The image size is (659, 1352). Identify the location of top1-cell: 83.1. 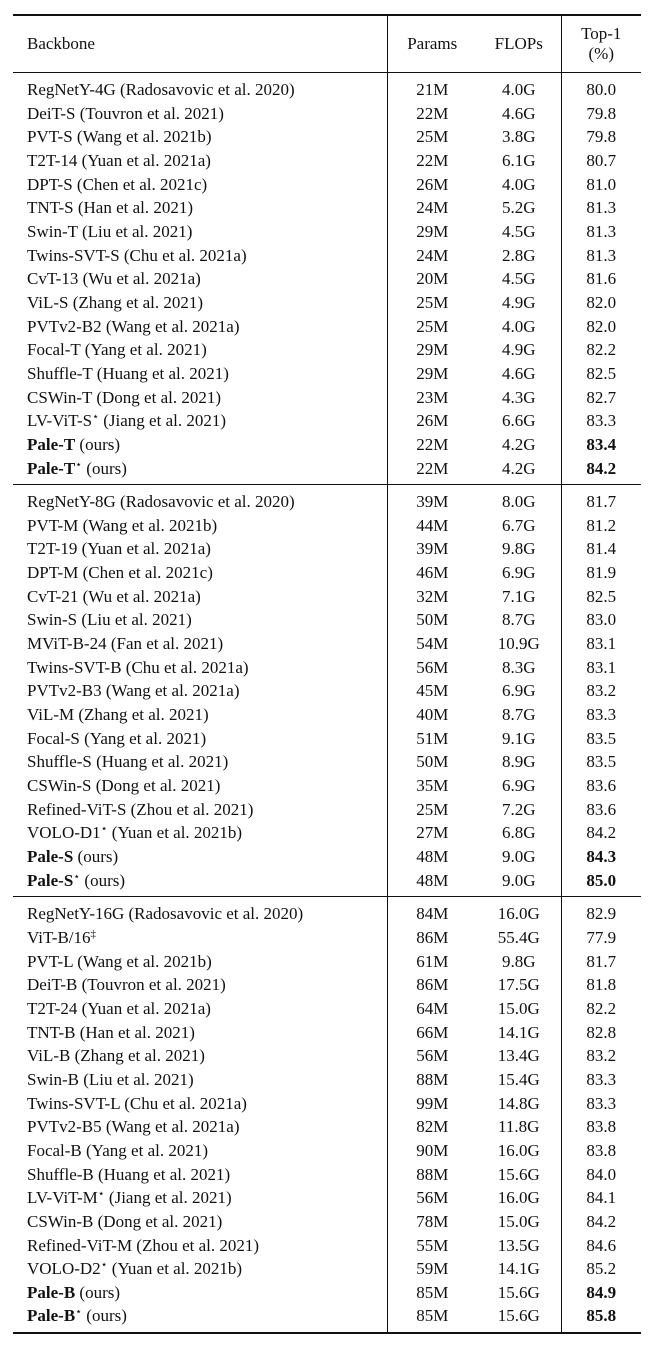
(600, 644).